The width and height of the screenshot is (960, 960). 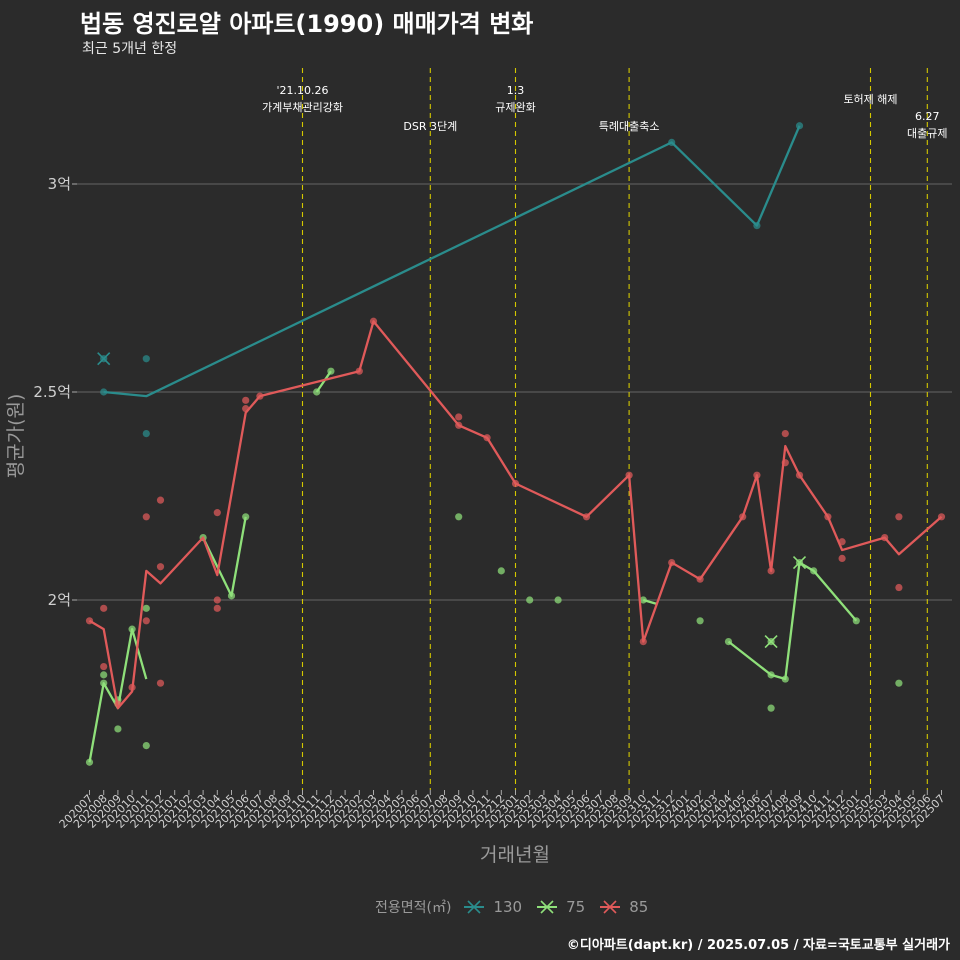 I want to click on y-tick-label: 3억, so click(x=59, y=184).